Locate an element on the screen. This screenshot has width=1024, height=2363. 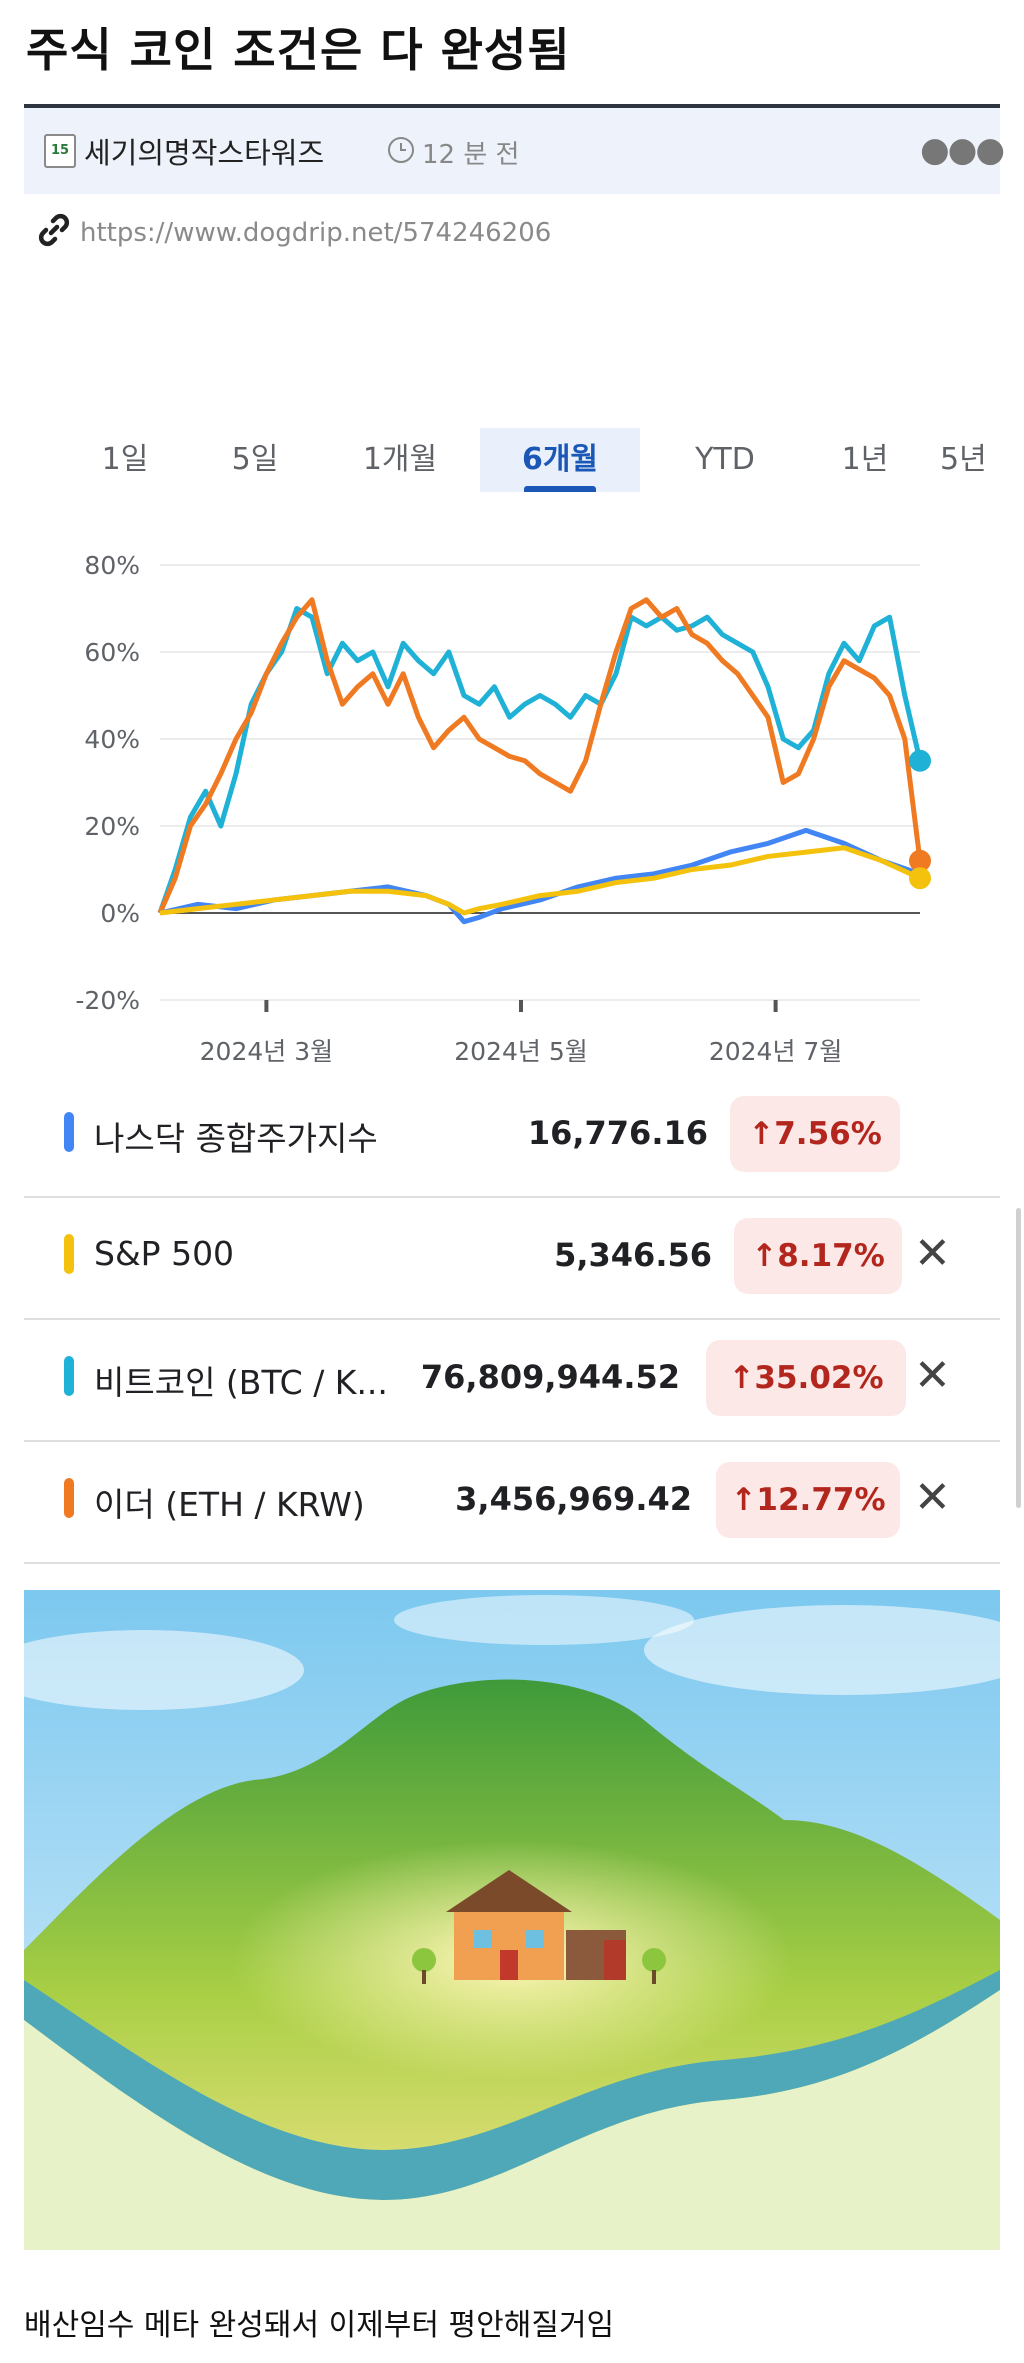
tab-6m: 6개월 is located at coordinates (560, 460).